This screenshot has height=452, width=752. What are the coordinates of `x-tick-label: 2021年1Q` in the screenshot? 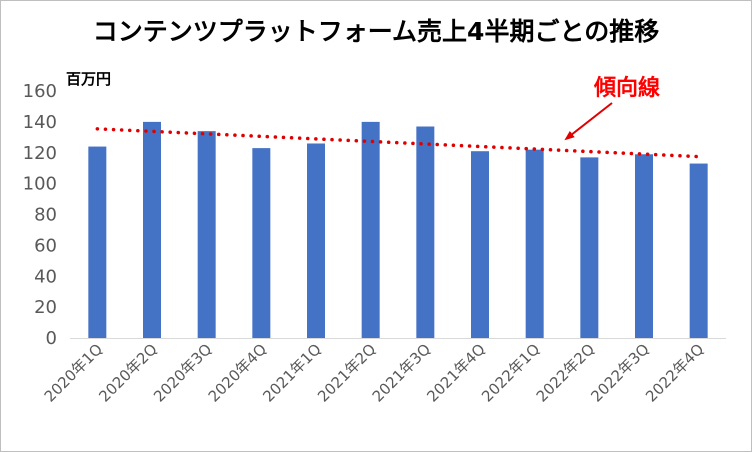 It's located at (291, 372).